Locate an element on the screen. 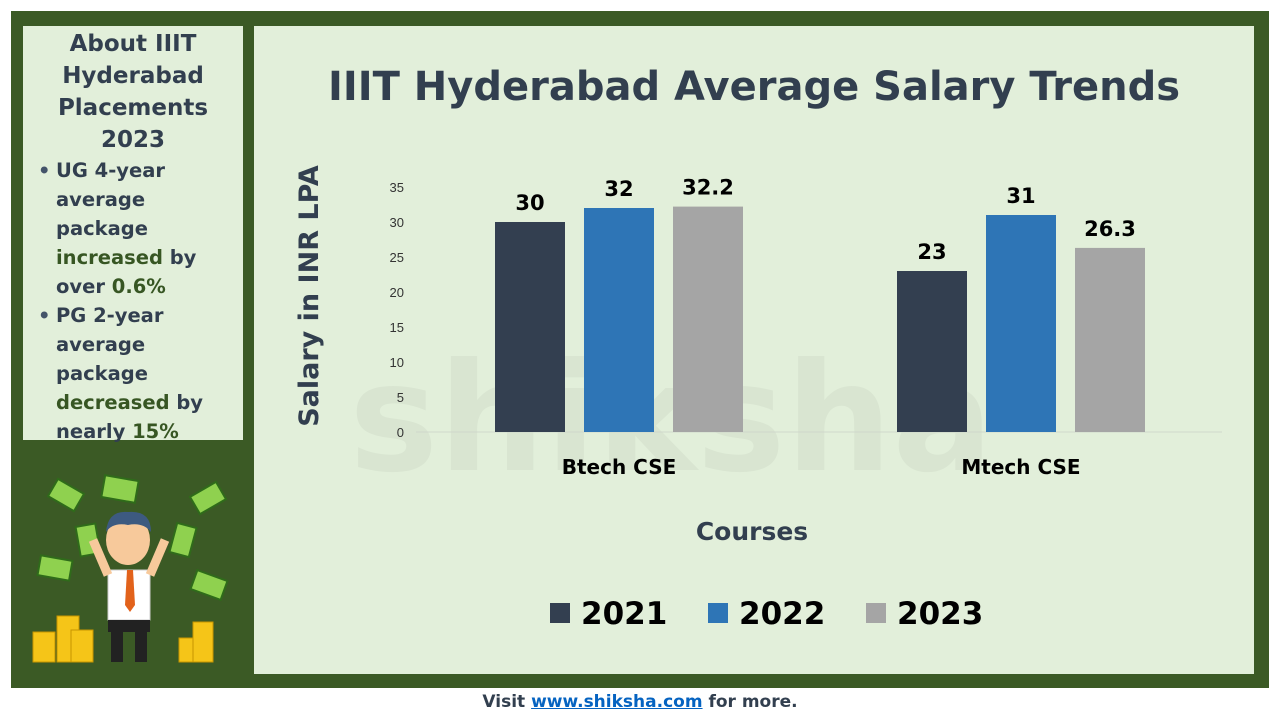  bullet-highlight: decreased is located at coordinates (113, 402).